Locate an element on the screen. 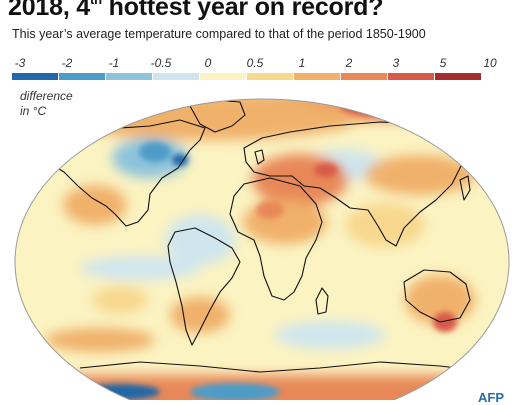 The height and width of the screenshot is (405, 512). legend-tick: 5 is located at coordinates (443, 63).